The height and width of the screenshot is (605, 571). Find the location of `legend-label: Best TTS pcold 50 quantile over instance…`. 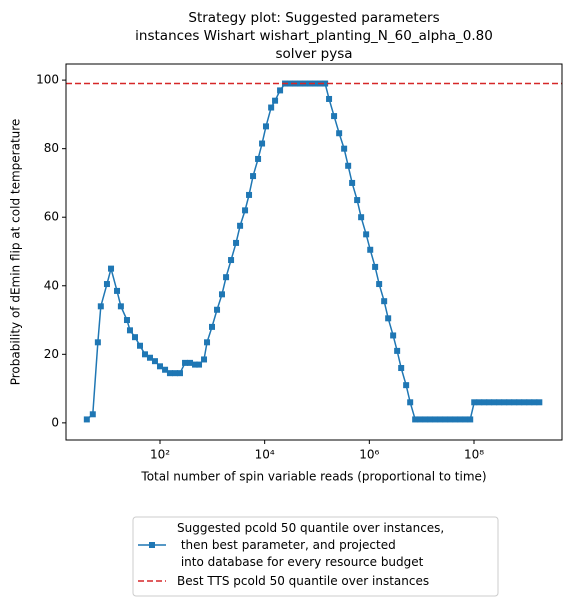

legend-label: Best TTS pcold 50 quantile over instance… is located at coordinates (303, 581).